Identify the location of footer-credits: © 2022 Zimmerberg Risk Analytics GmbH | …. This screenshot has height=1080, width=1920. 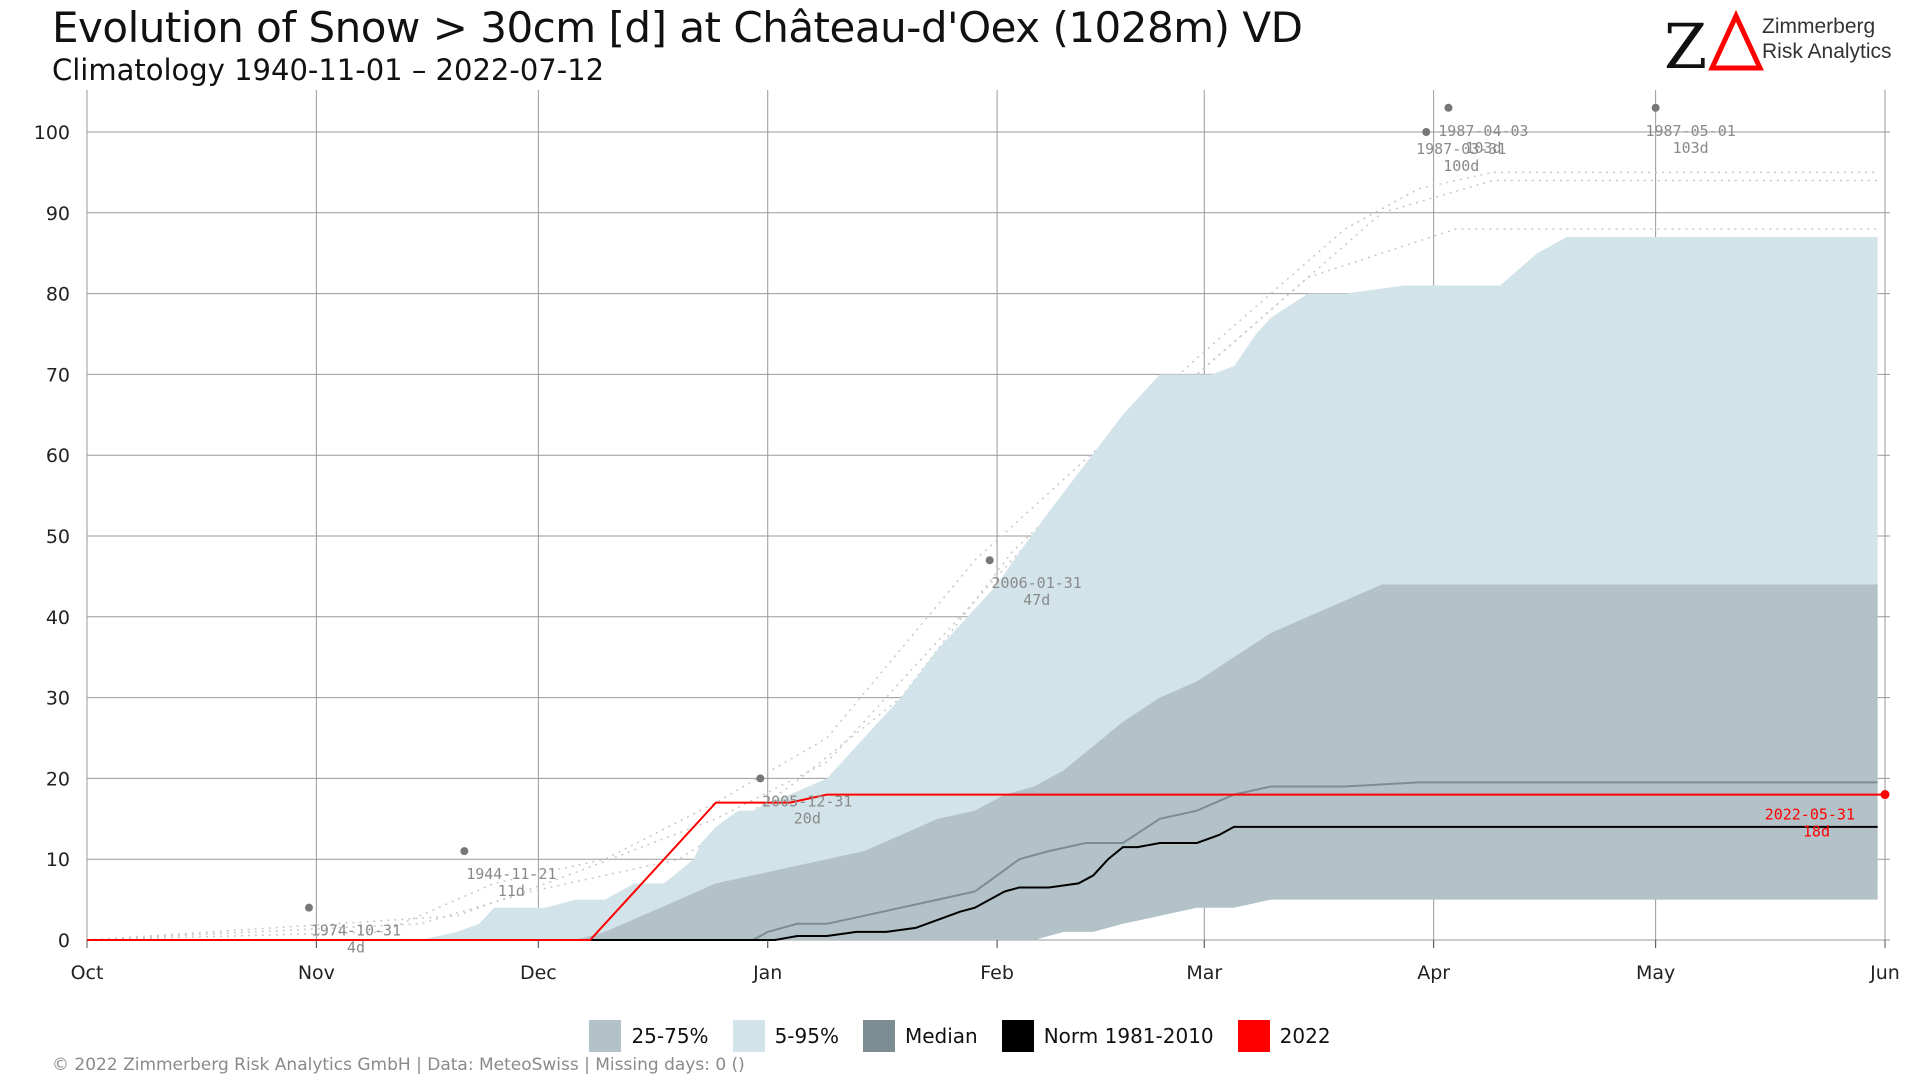
(398, 1065).